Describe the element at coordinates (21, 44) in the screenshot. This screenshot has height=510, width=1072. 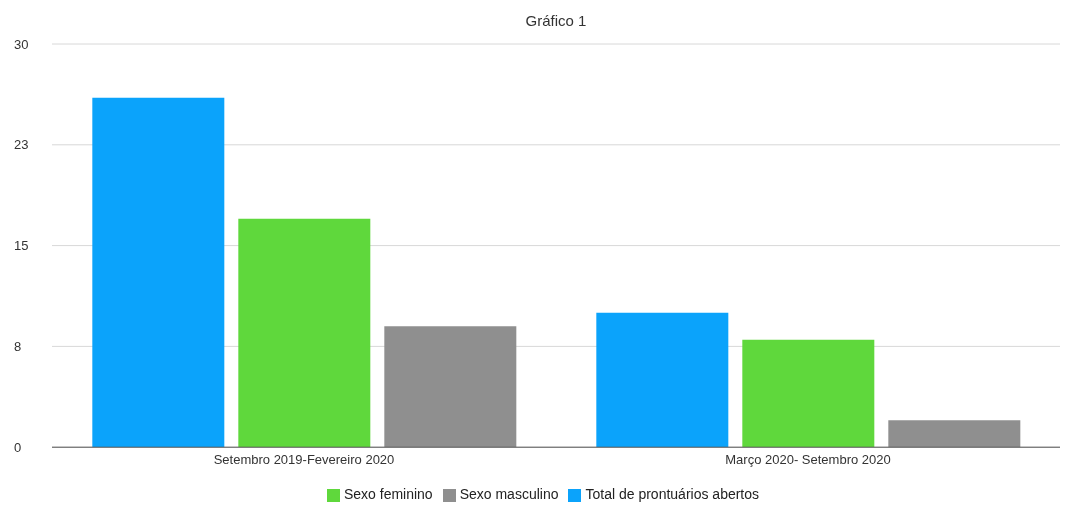
I see `y-tick-label: 30` at that location.